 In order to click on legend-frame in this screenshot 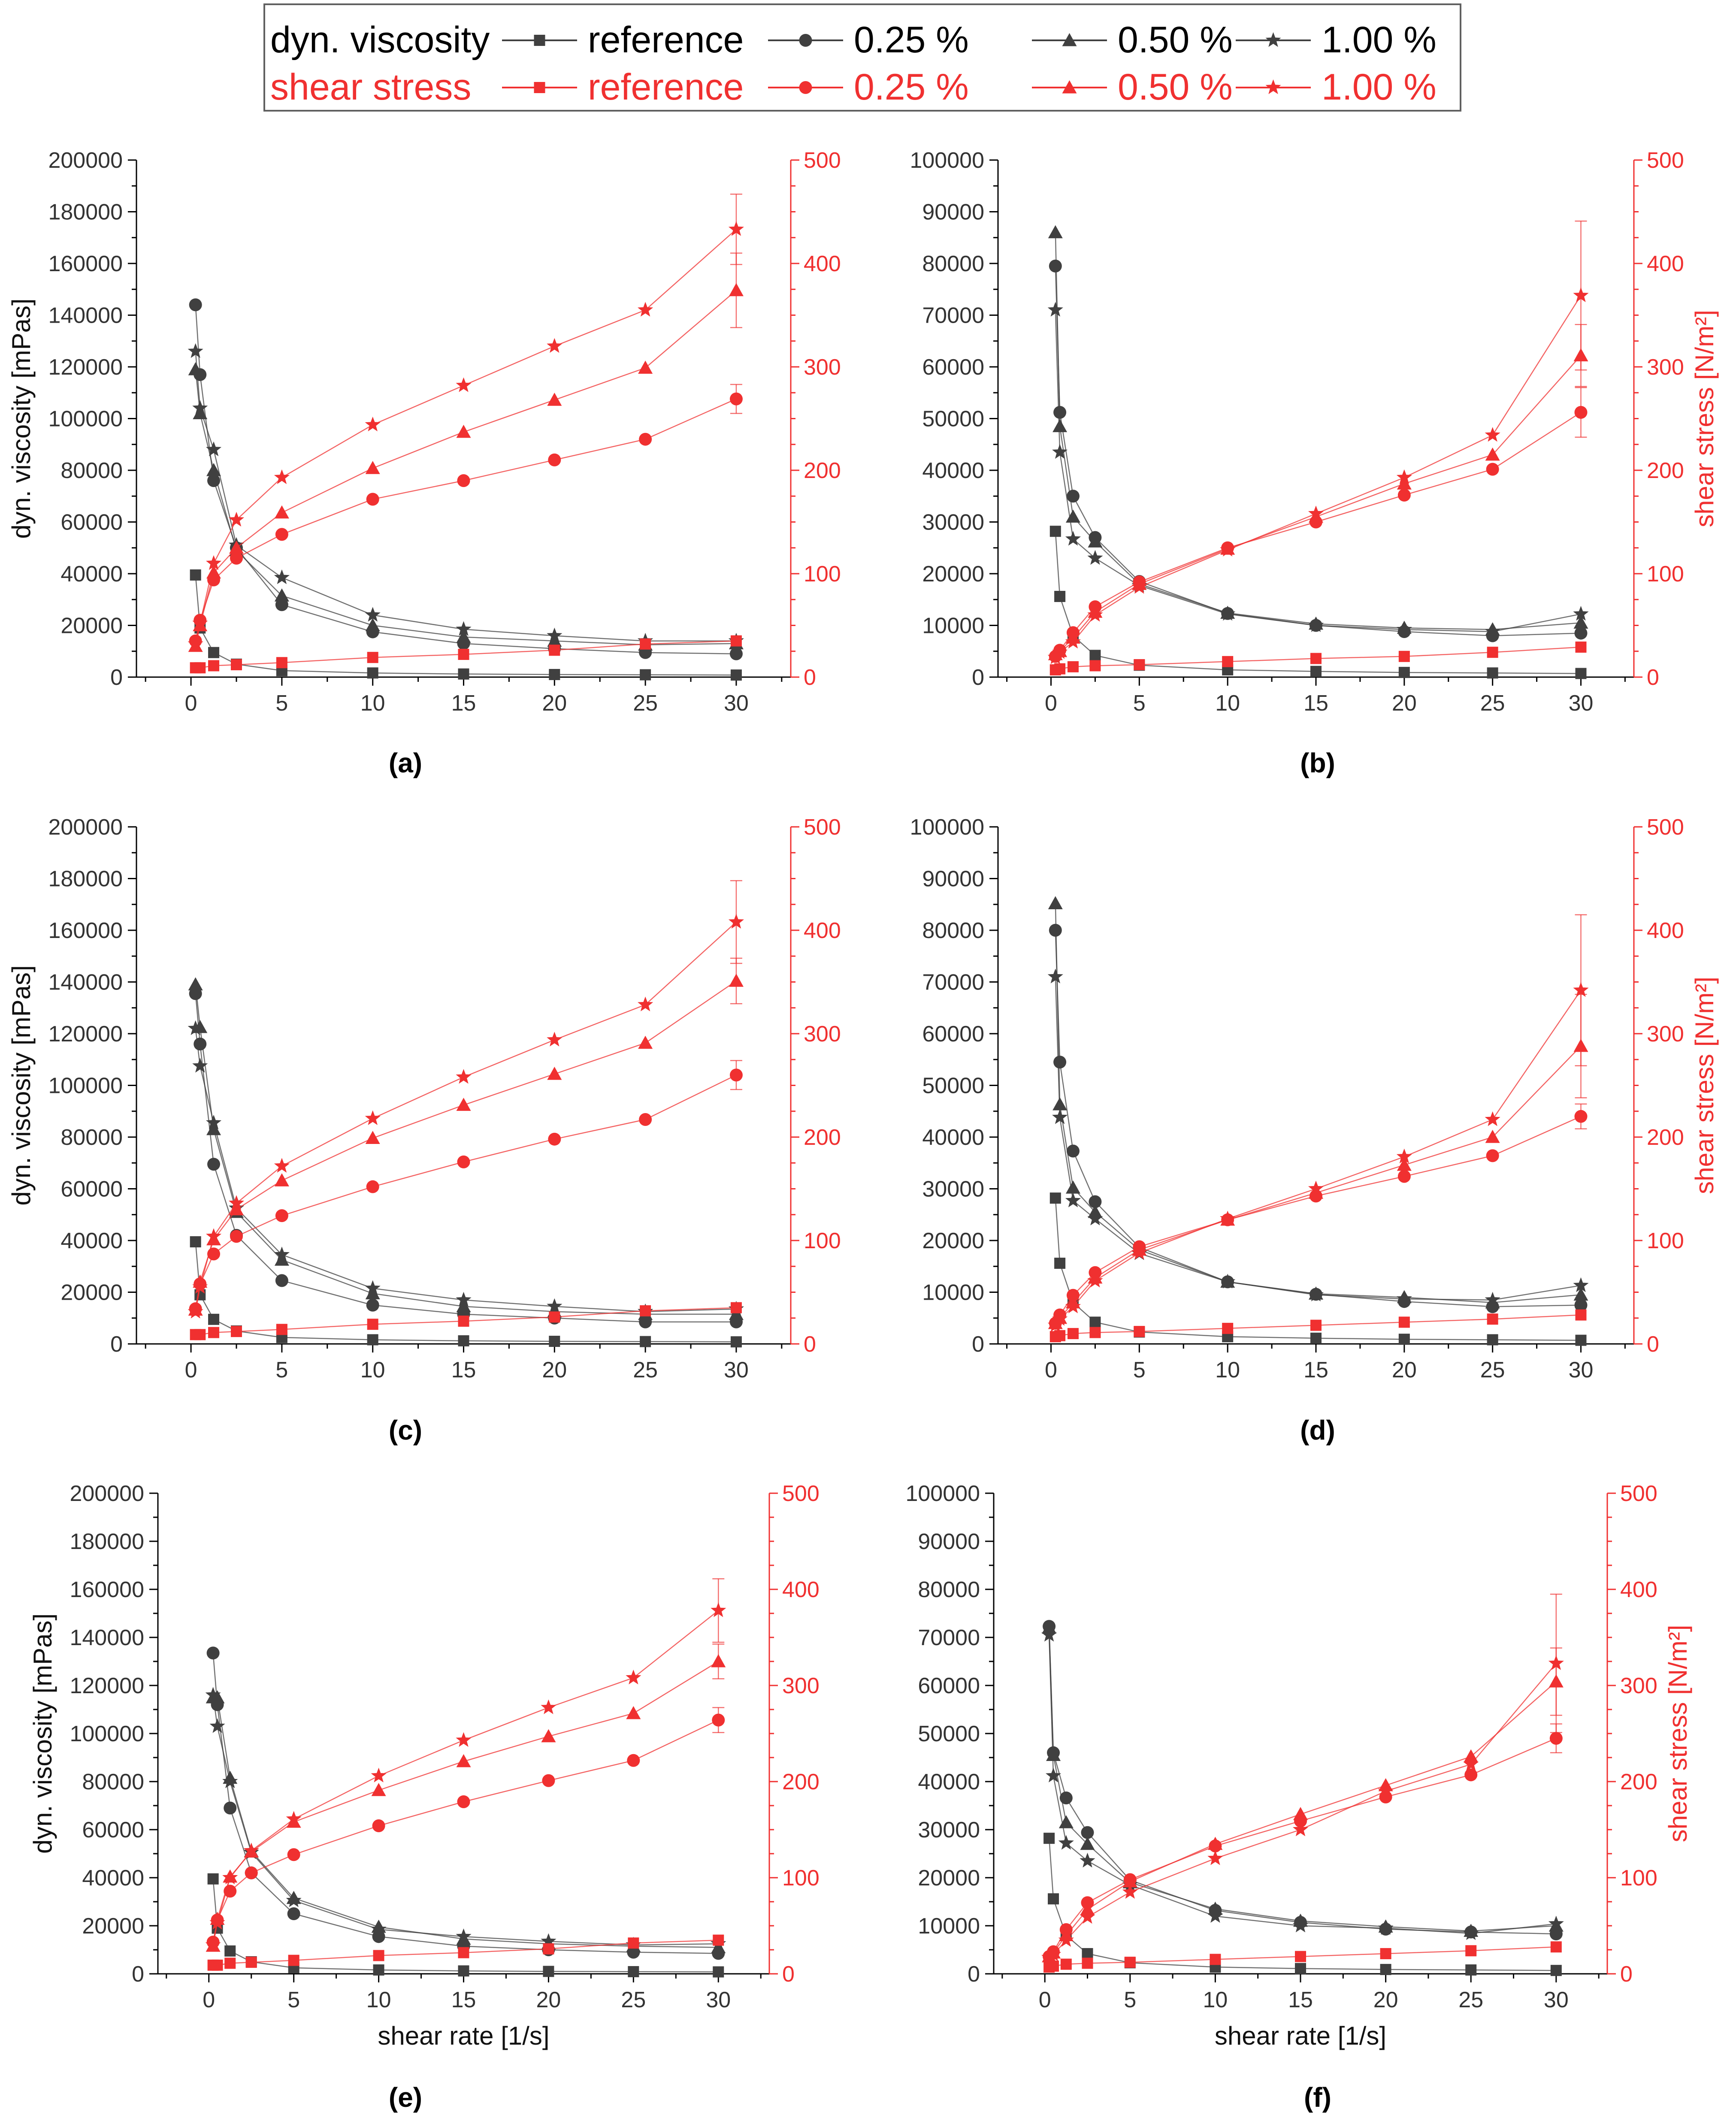, I will do `click(862, 57)`.